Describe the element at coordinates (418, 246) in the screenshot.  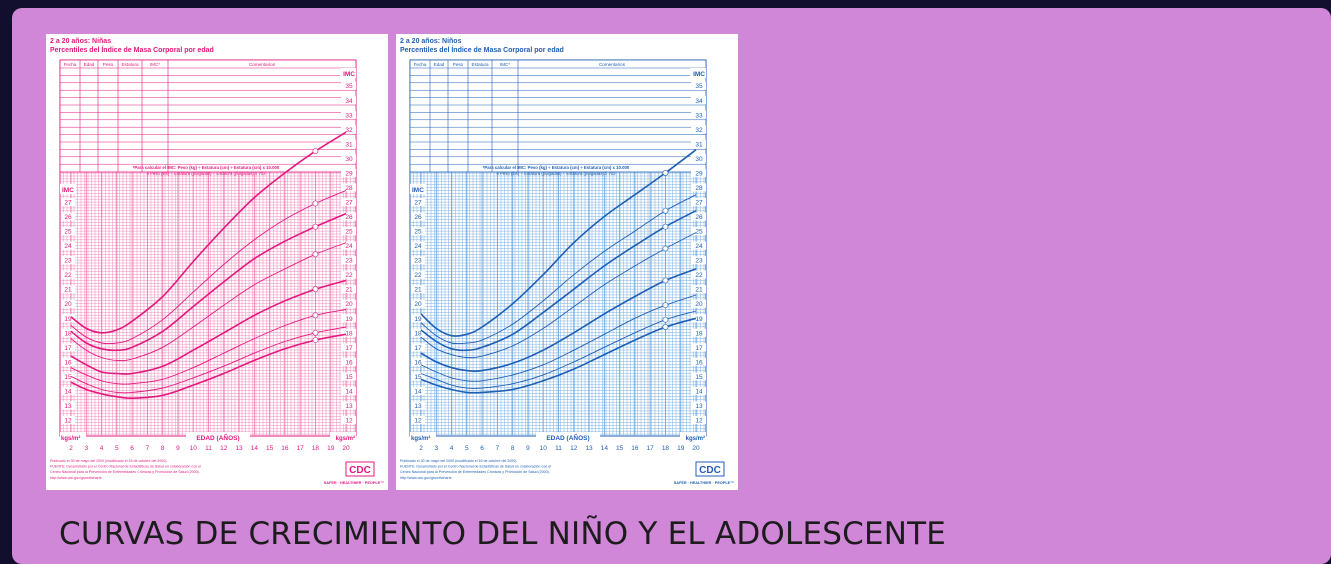
I see `y-tick-label: 24` at that location.